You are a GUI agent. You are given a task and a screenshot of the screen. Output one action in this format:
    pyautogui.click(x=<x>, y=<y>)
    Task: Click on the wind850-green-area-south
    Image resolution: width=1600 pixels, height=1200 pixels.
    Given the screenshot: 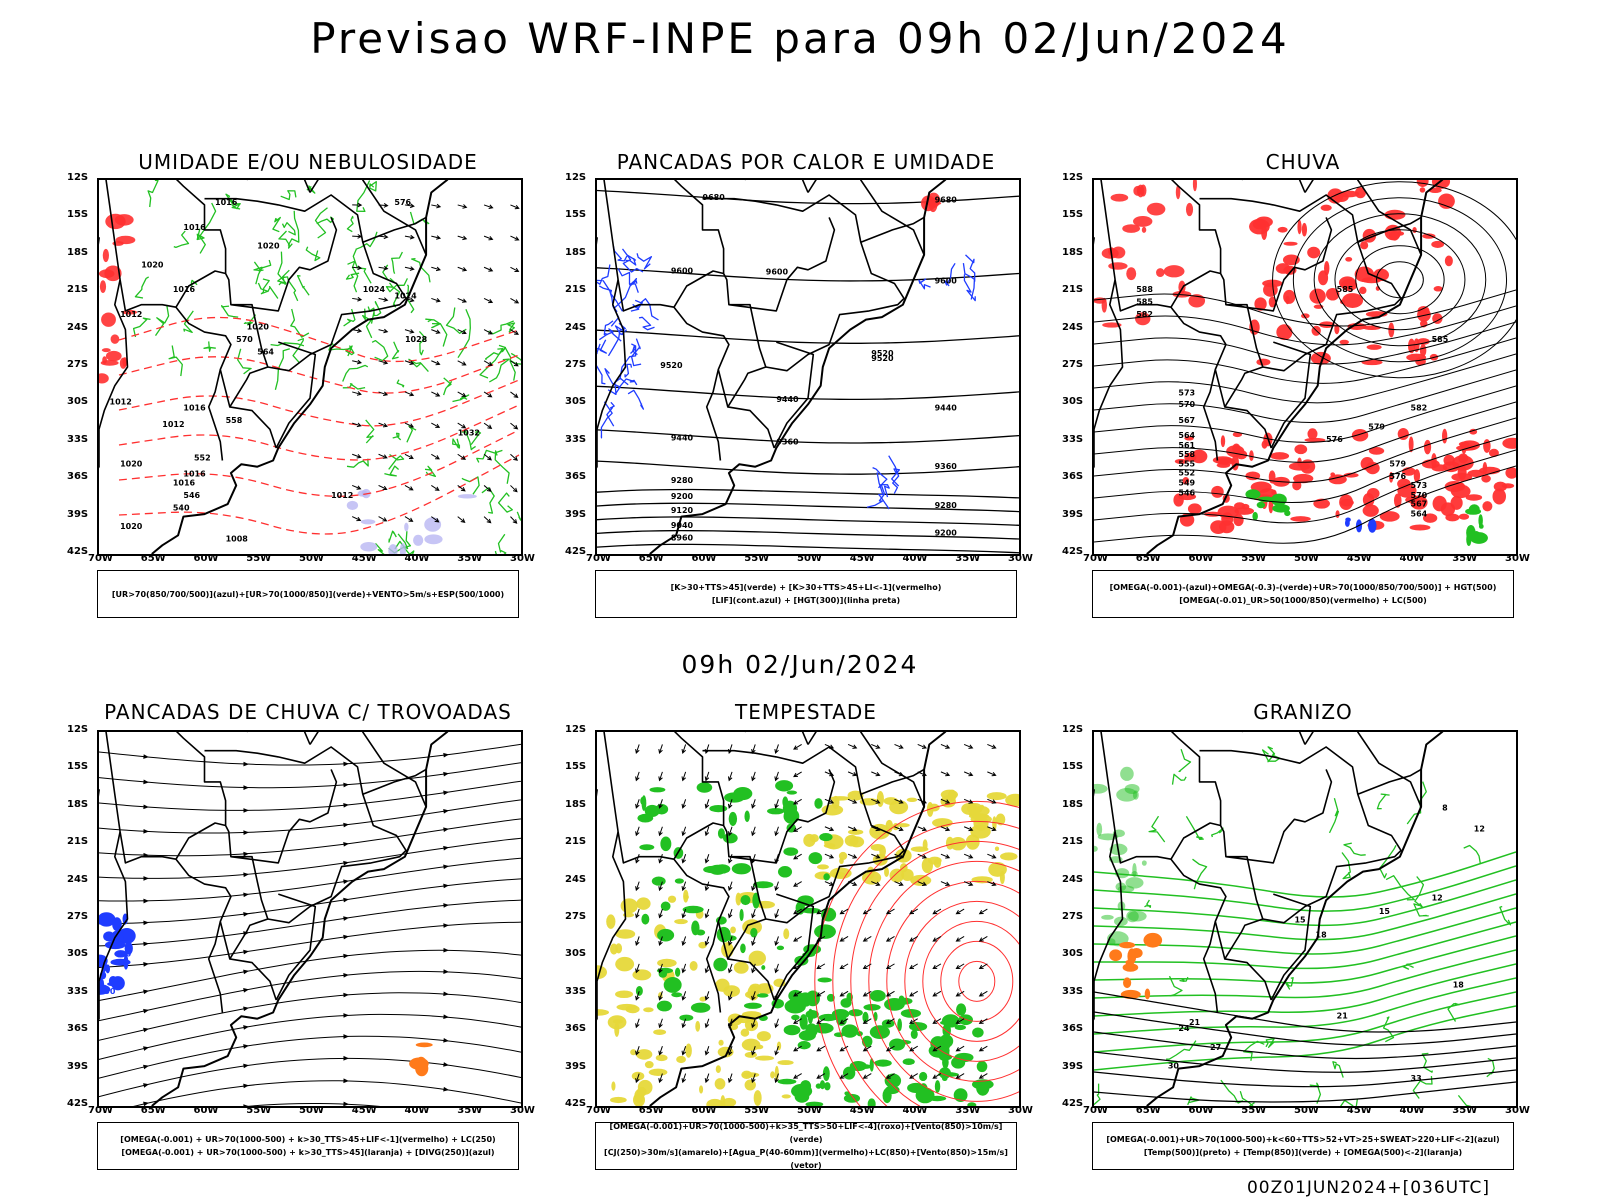 What is the action you would take?
    pyautogui.click(x=885, y=1048)
    